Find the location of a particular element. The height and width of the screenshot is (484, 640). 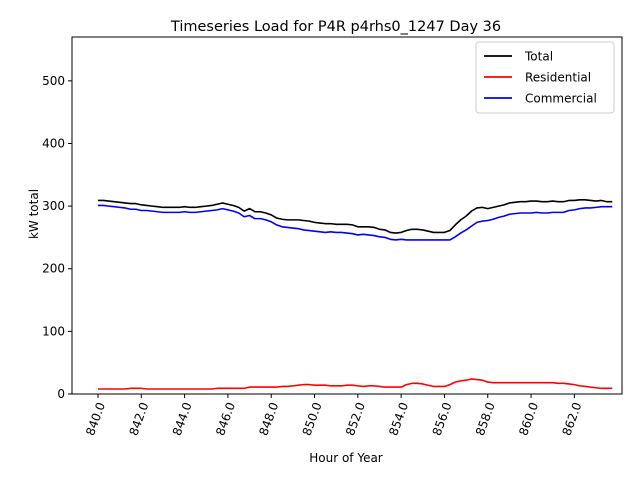

series-line-commercial is located at coordinates (355, 222).